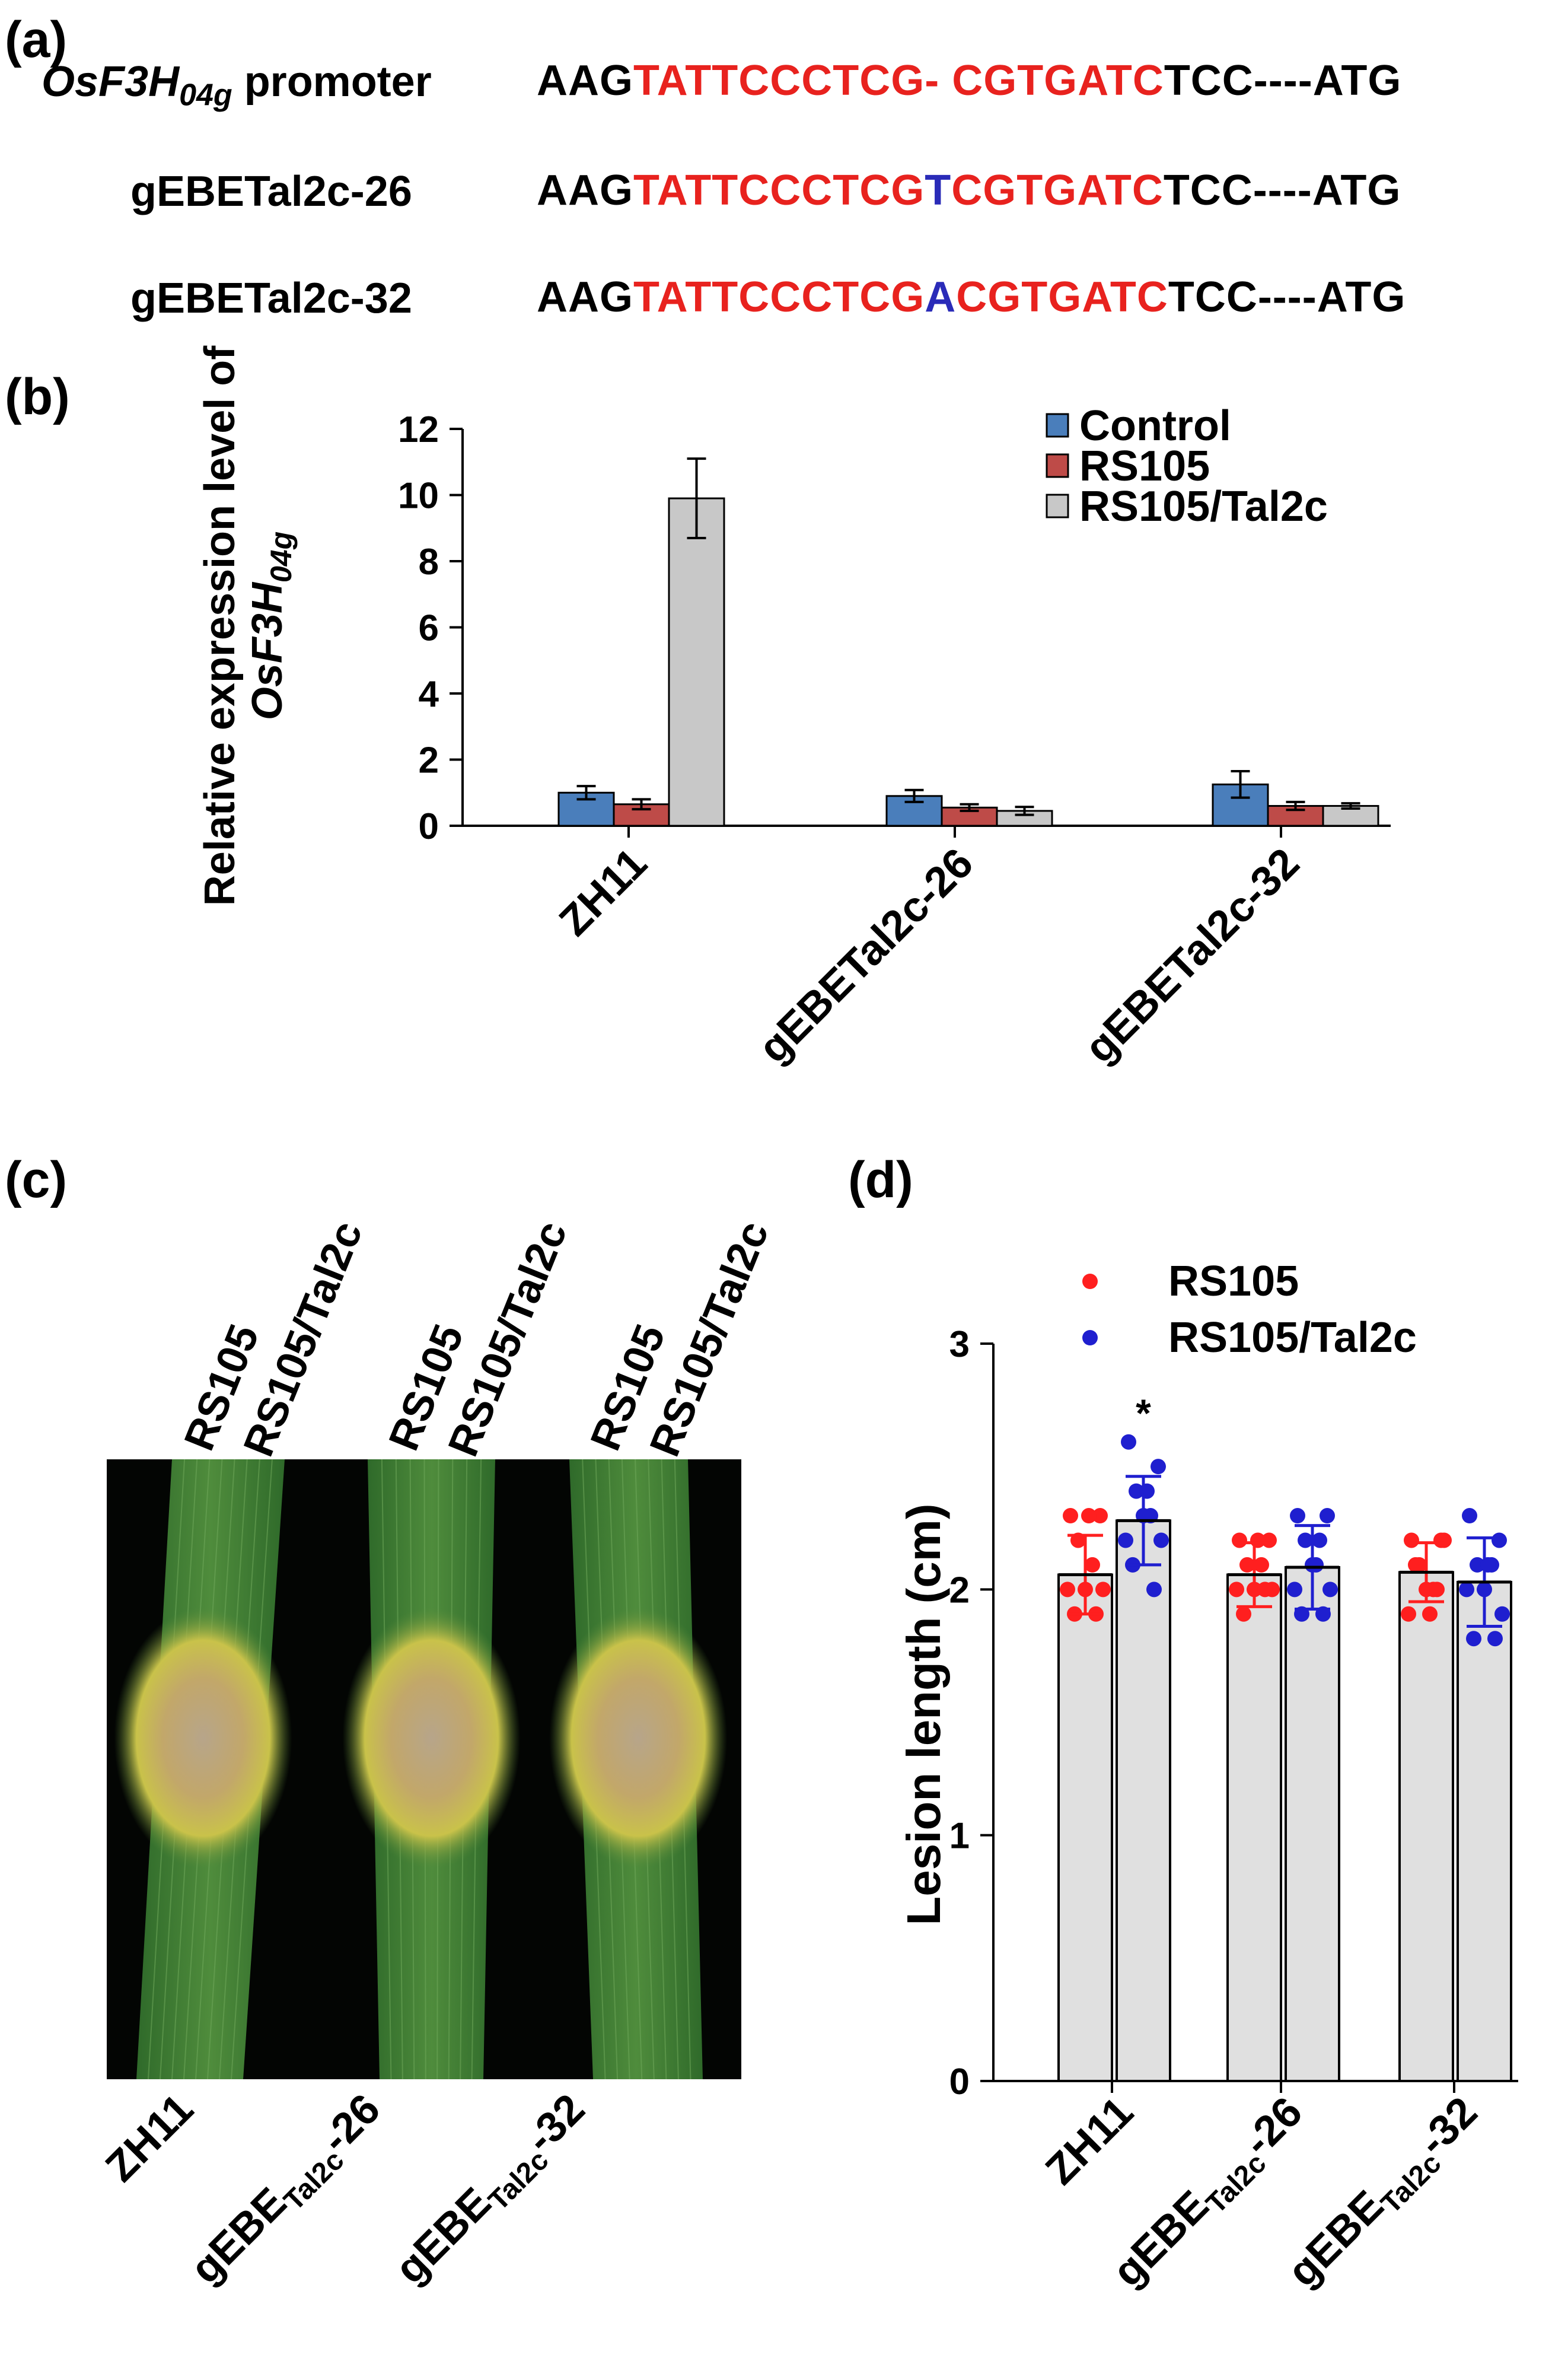 The width and height of the screenshot is (1552, 2380). I want to click on sequence-label: gEBETal2c-26, so click(271, 191).